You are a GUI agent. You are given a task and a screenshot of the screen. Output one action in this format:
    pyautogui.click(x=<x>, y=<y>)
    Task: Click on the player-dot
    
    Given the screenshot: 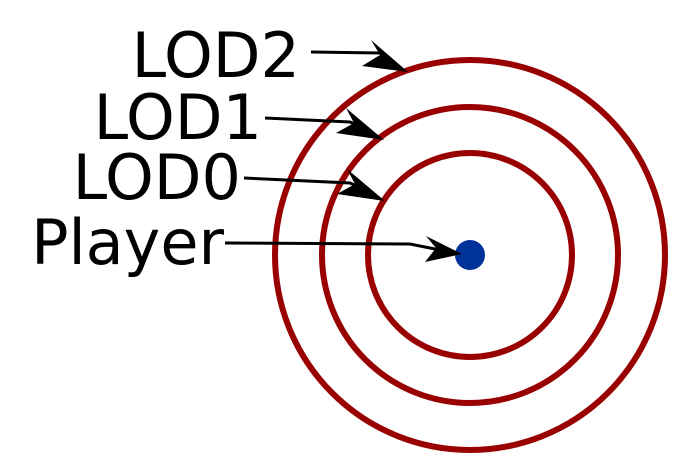 What is the action you would take?
    pyautogui.click(x=470, y=255)
    